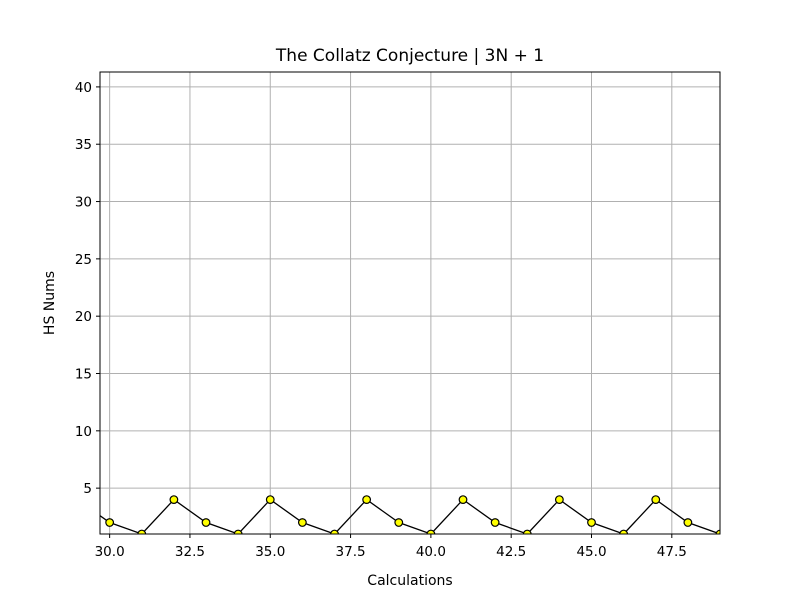  Describe the element at coordinates (672, 552) in the screenshot. I see `x-tick-label: 47.5` at that location.